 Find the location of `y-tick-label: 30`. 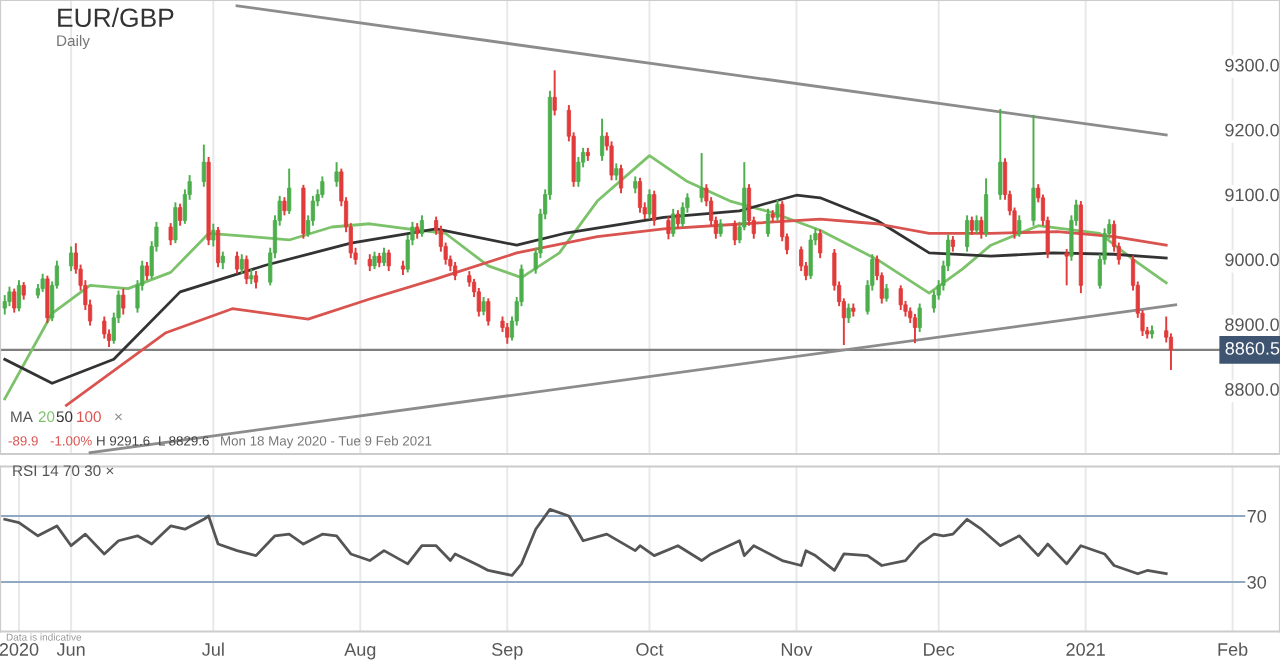

y-tick-label: 30 is located at coordinates (1257, 582).